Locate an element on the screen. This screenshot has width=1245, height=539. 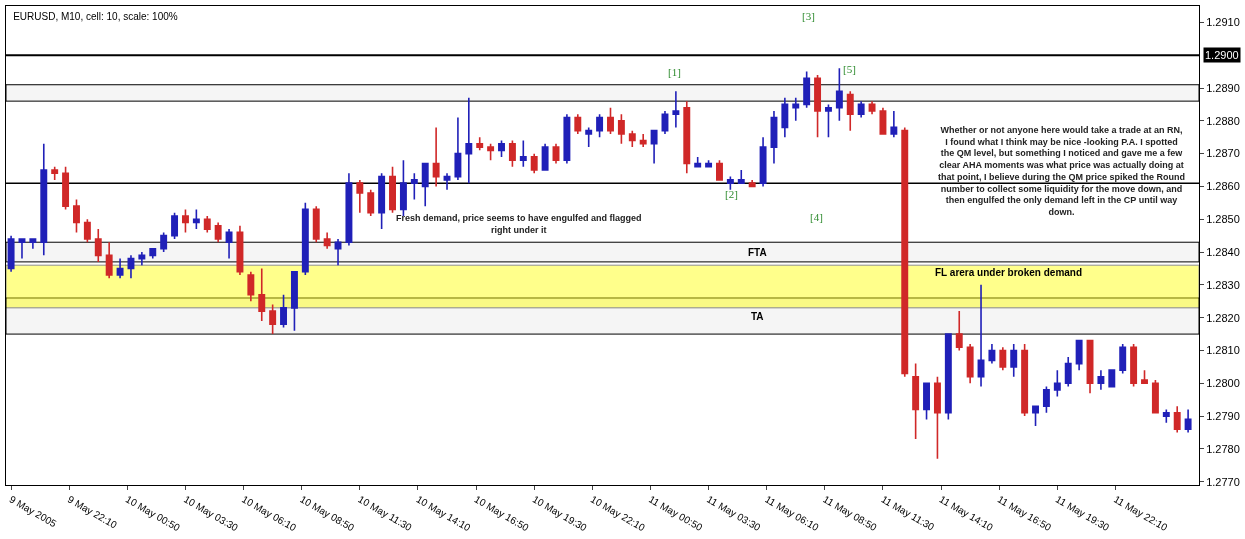
x-tick-label: 9 May 22:10 is located at coordinates (92, 512).